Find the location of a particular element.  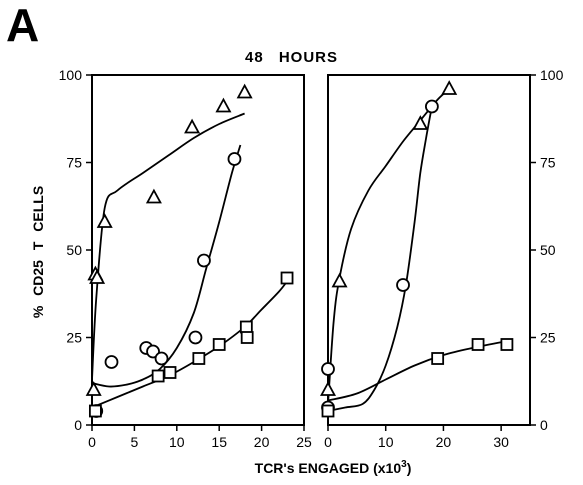

left-panel-y-tick-label: 0 is located at coordinates (78, 425).